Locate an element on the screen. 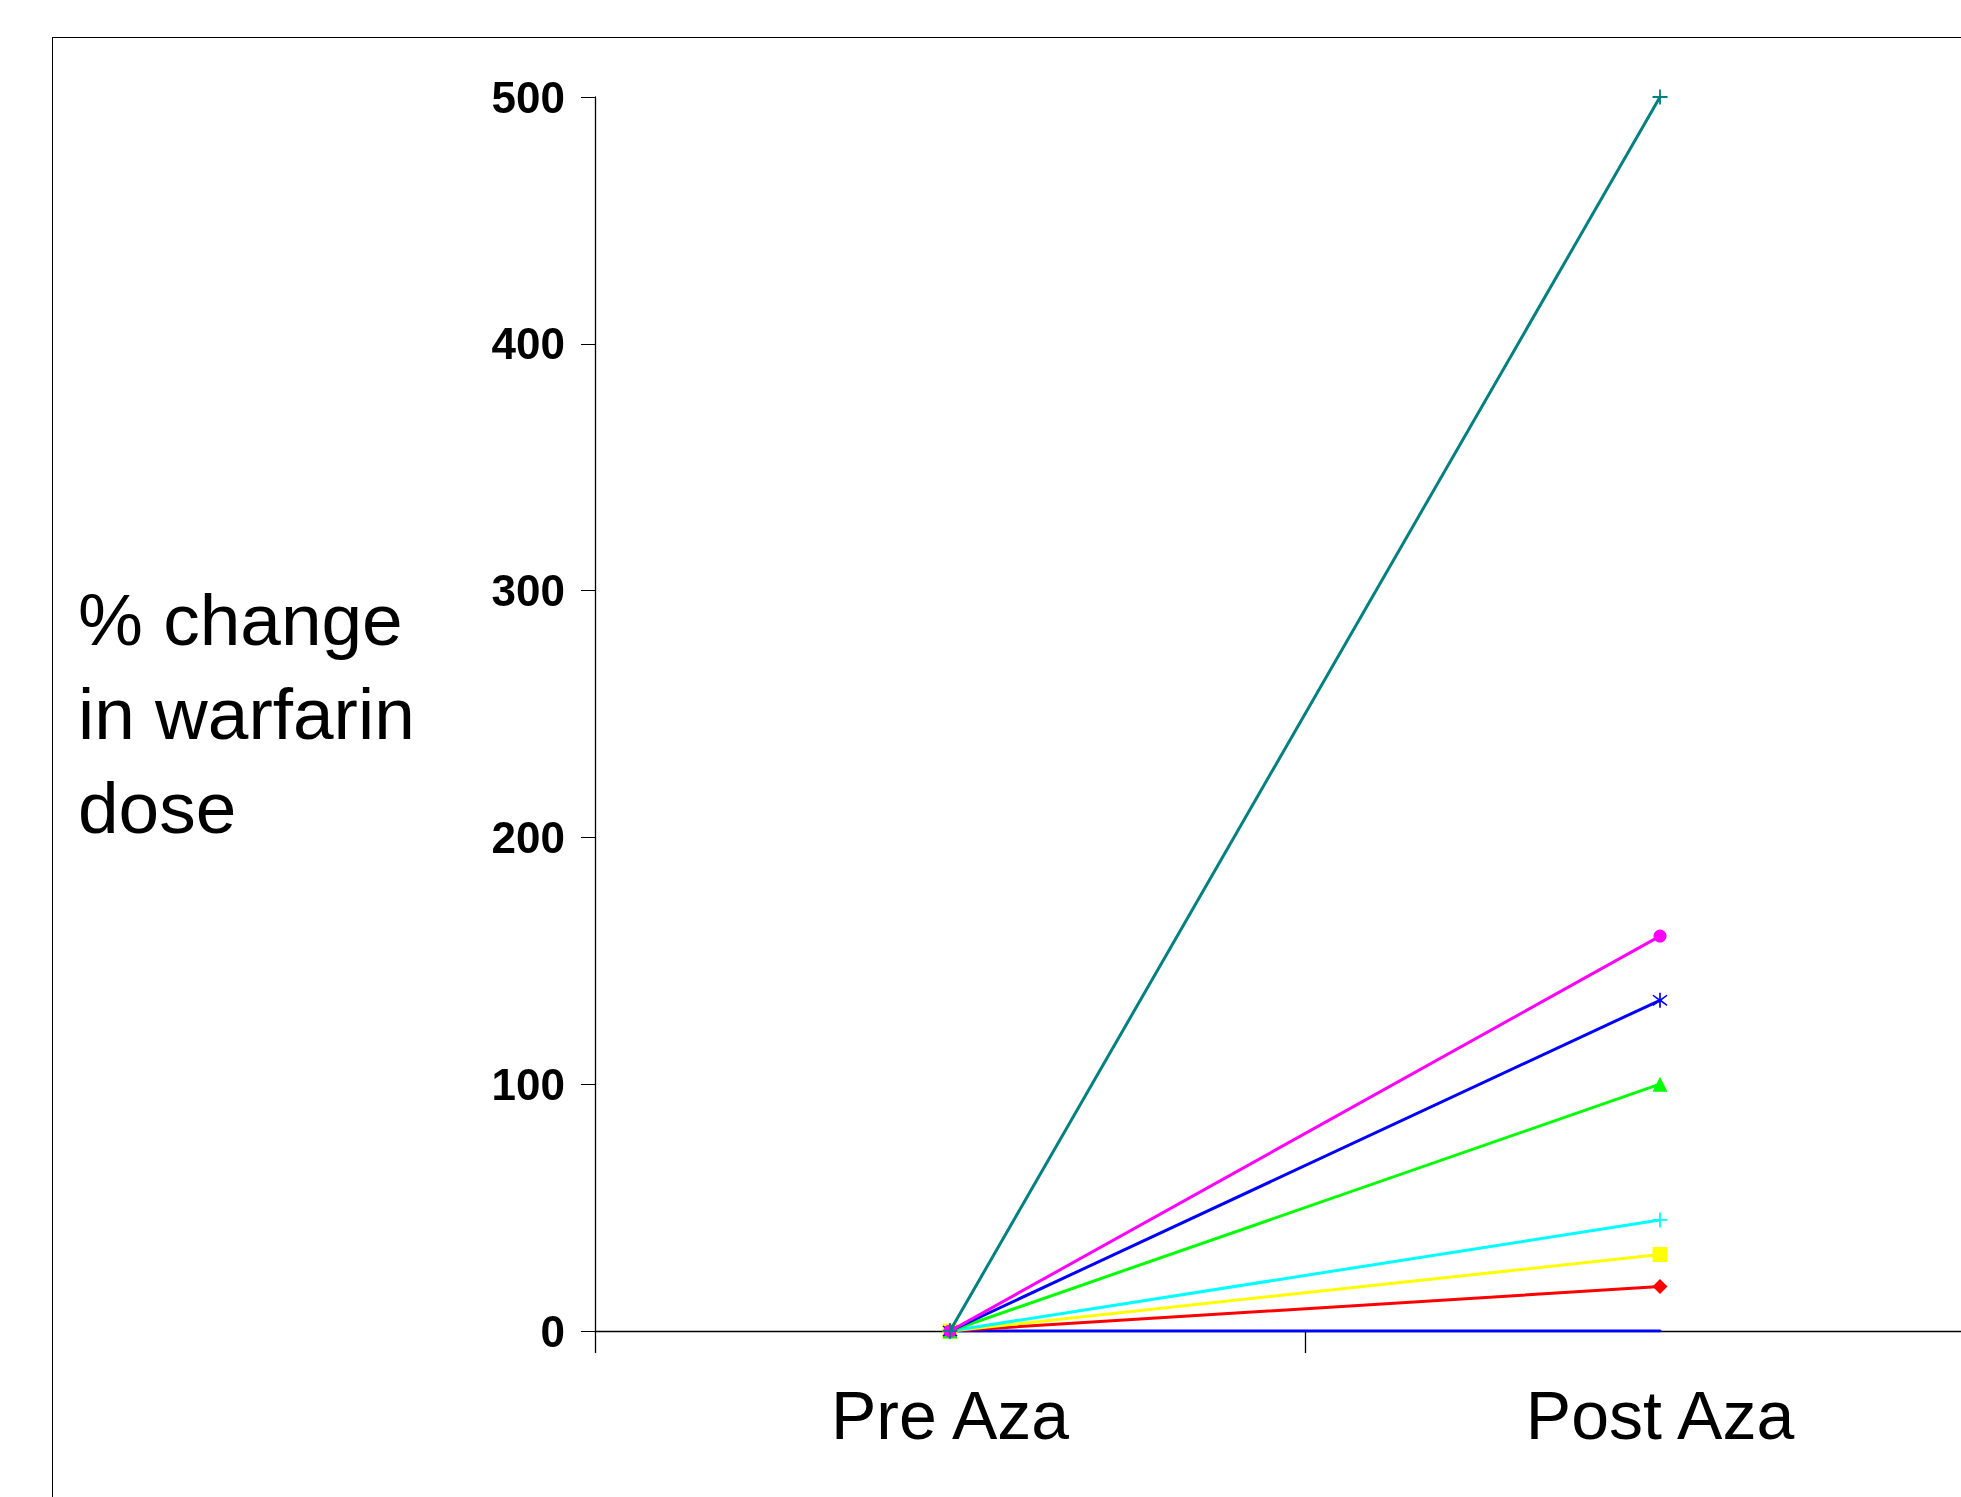  y-axis-title: % change in warfarin dose is located at coordinates (257, 713).